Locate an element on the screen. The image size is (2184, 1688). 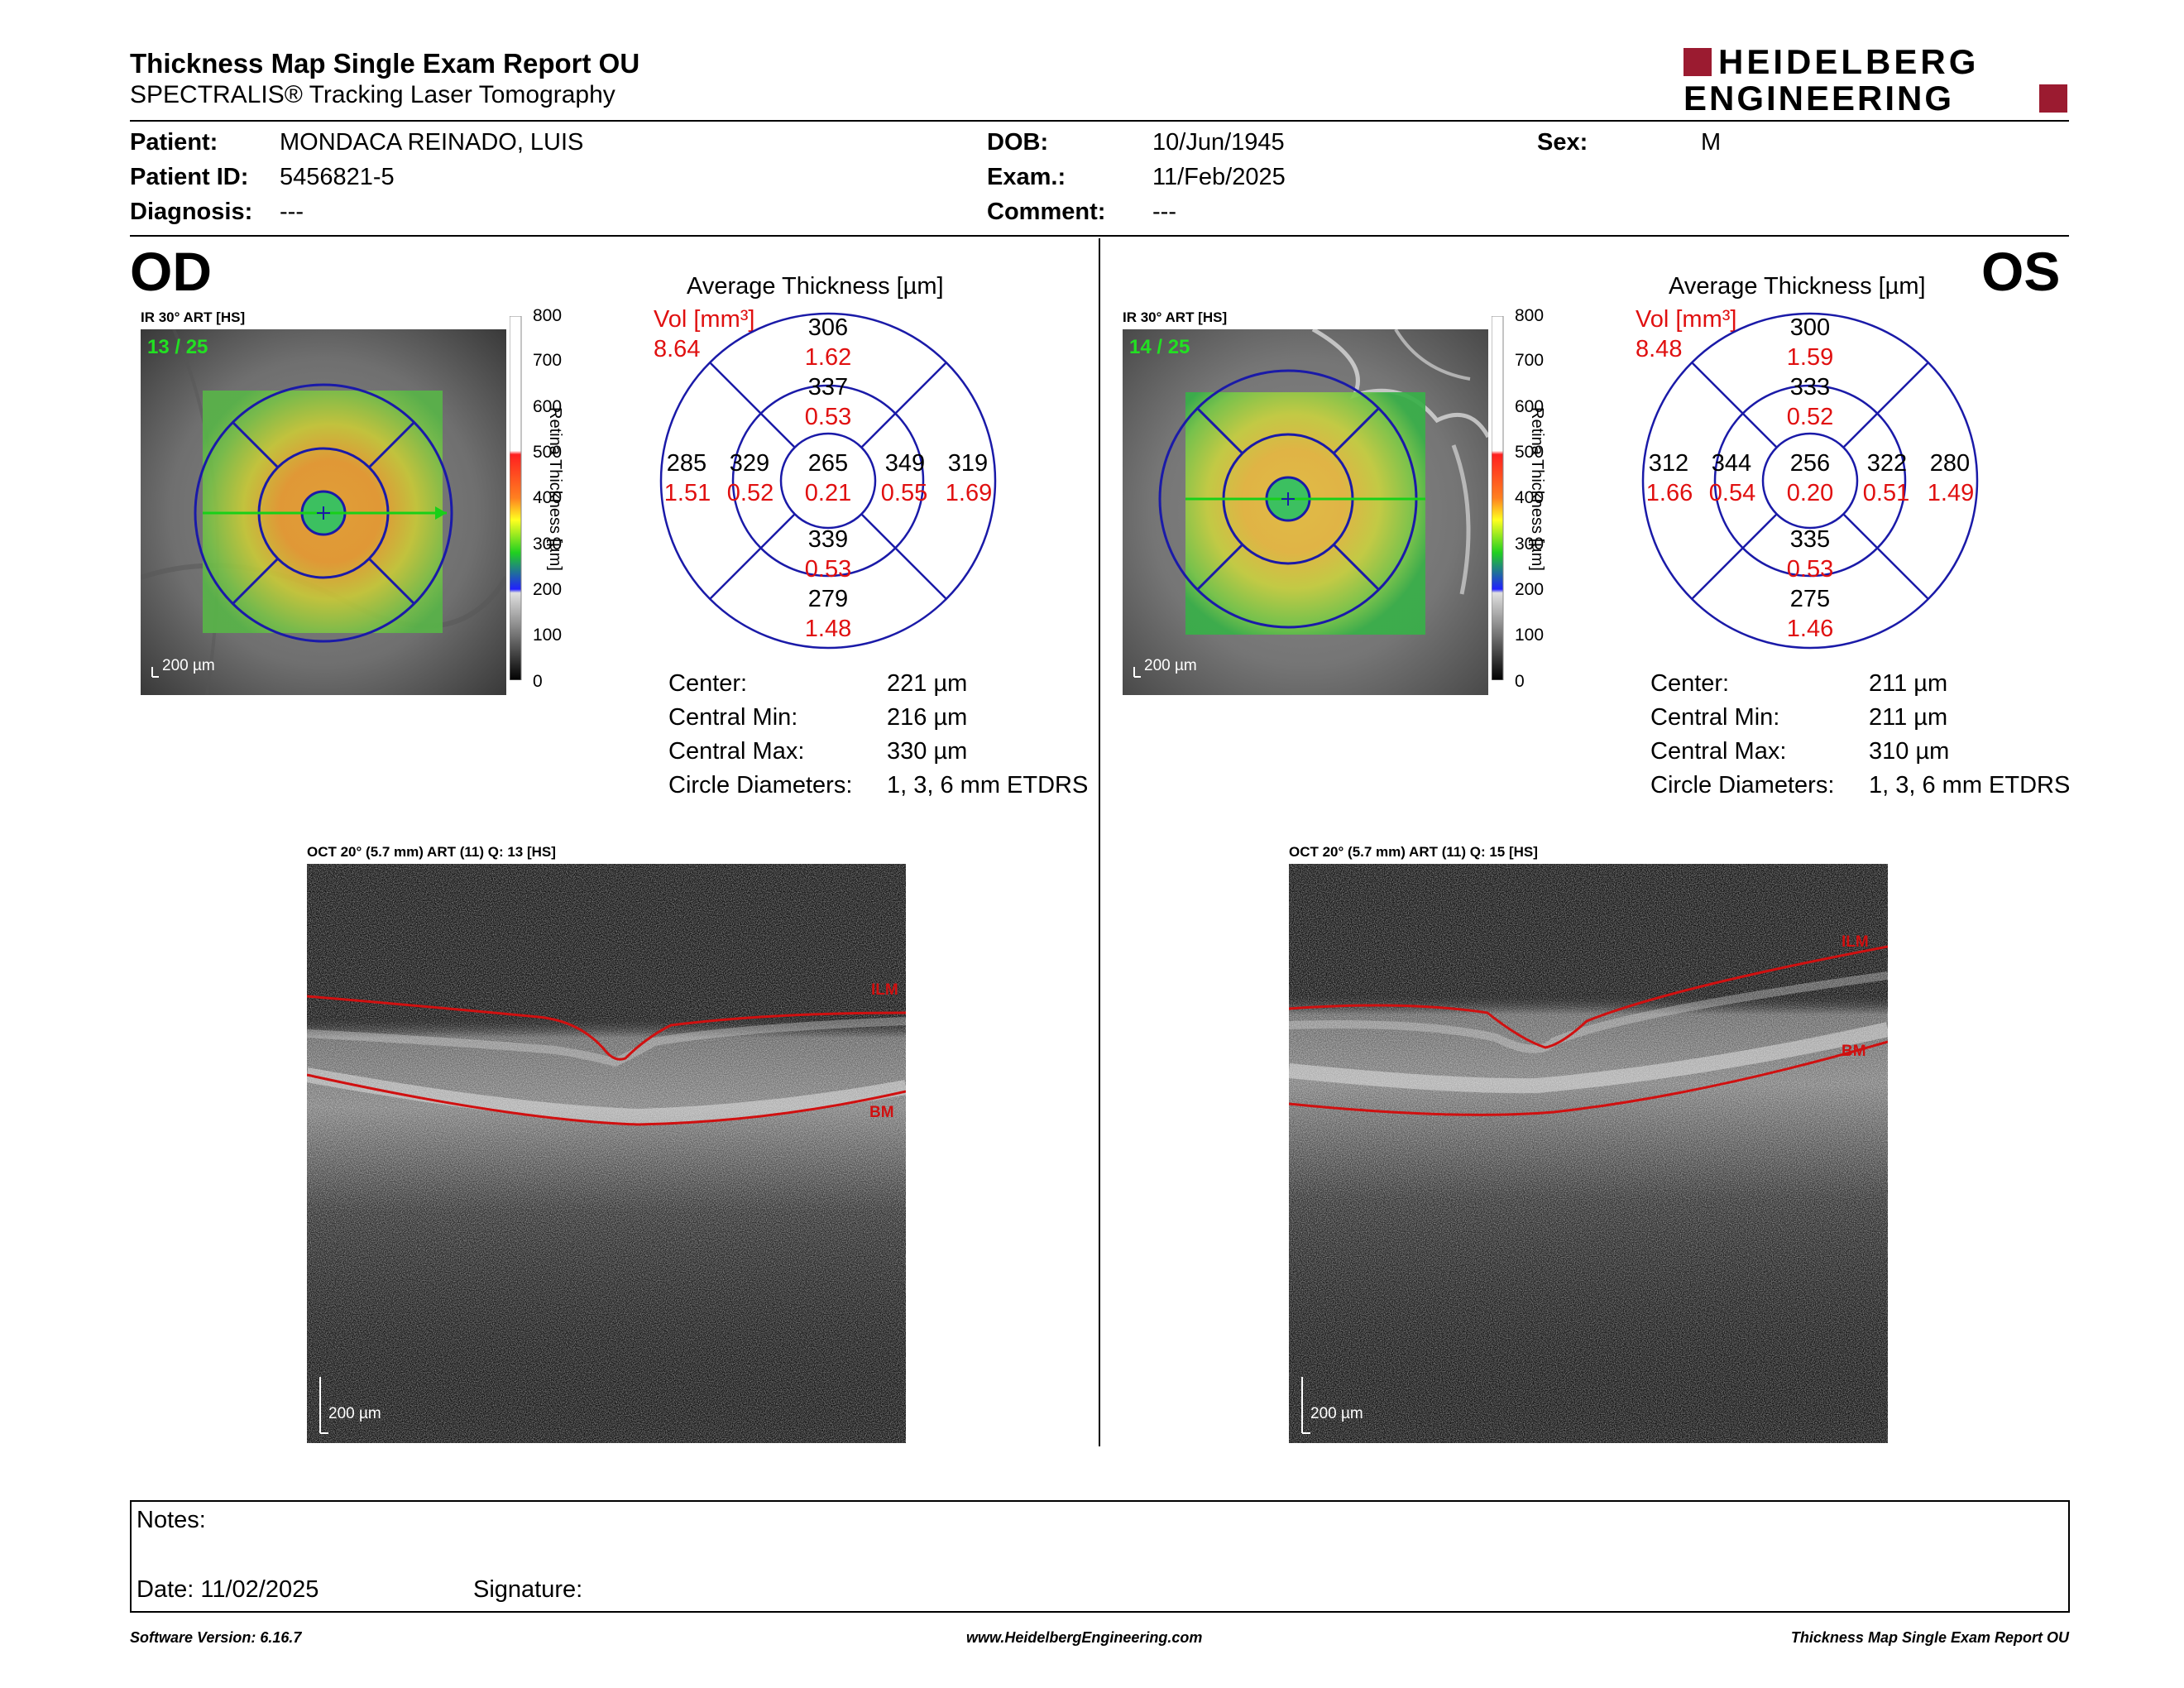
os-outer-left-volume: 1.66 is located at coordinates (1669, 493).